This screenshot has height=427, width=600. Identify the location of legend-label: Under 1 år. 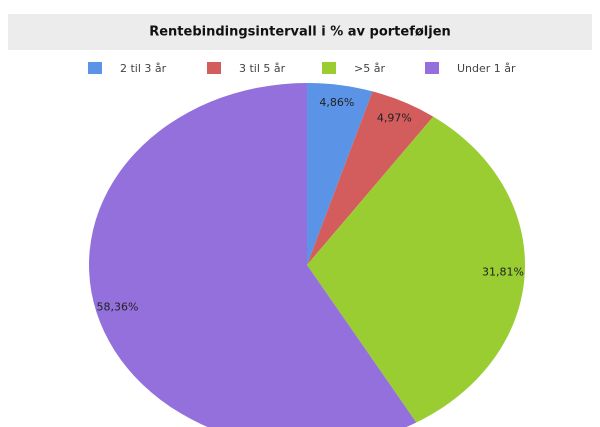
(486, 68).